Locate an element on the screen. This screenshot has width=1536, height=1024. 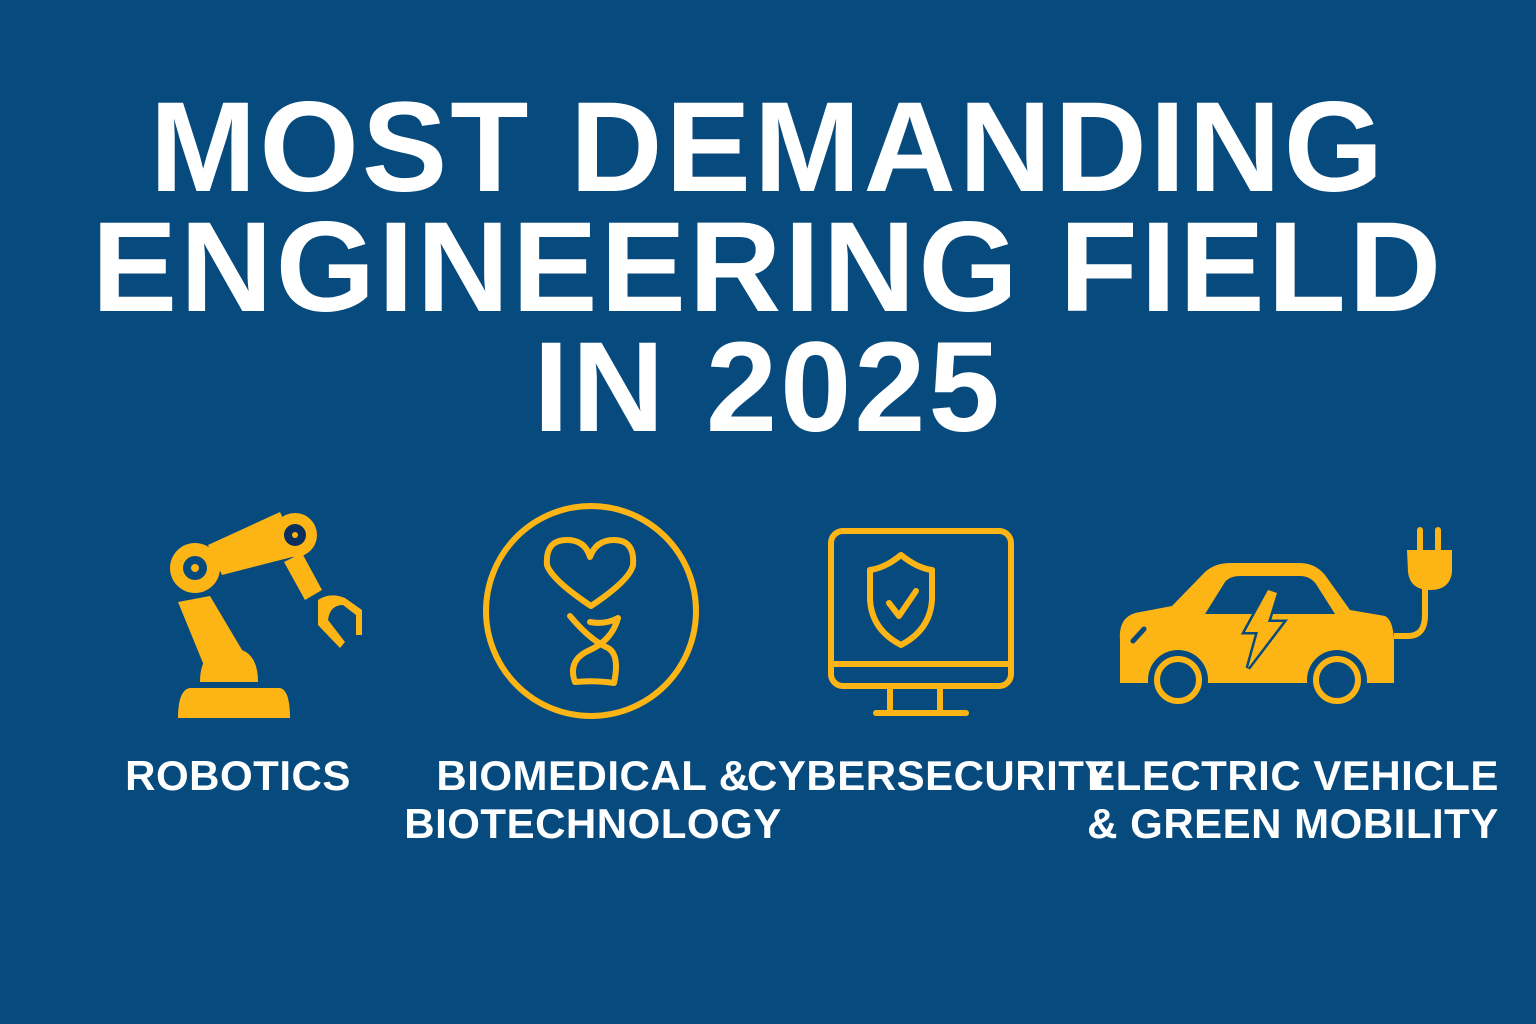
field-label-robotics: ROBOTICS is located at coordinates (238, 776).